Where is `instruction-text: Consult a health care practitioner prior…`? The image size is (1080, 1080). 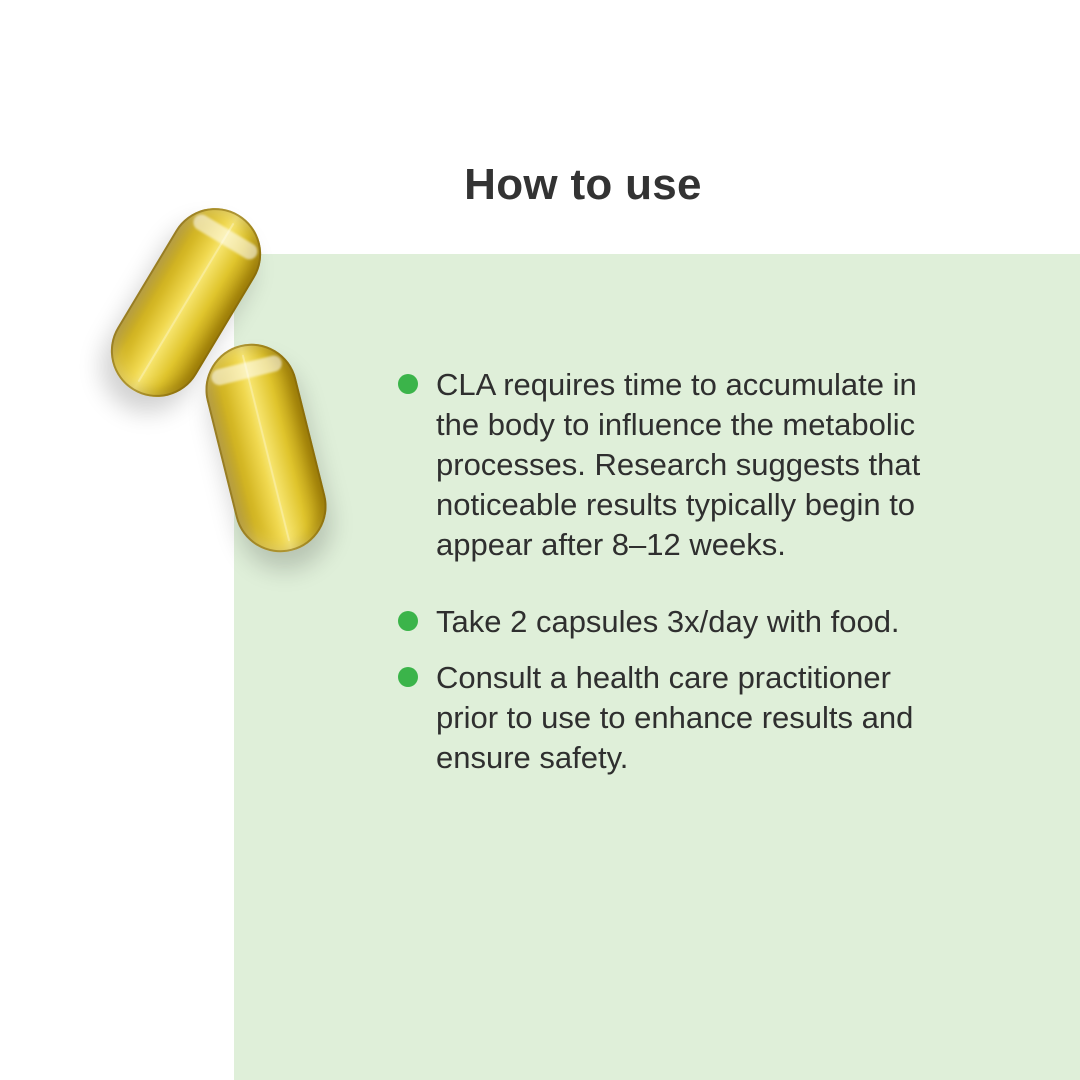
instruction-text: Consult a health care practitioner prior… is located at coordinates (675, 717).